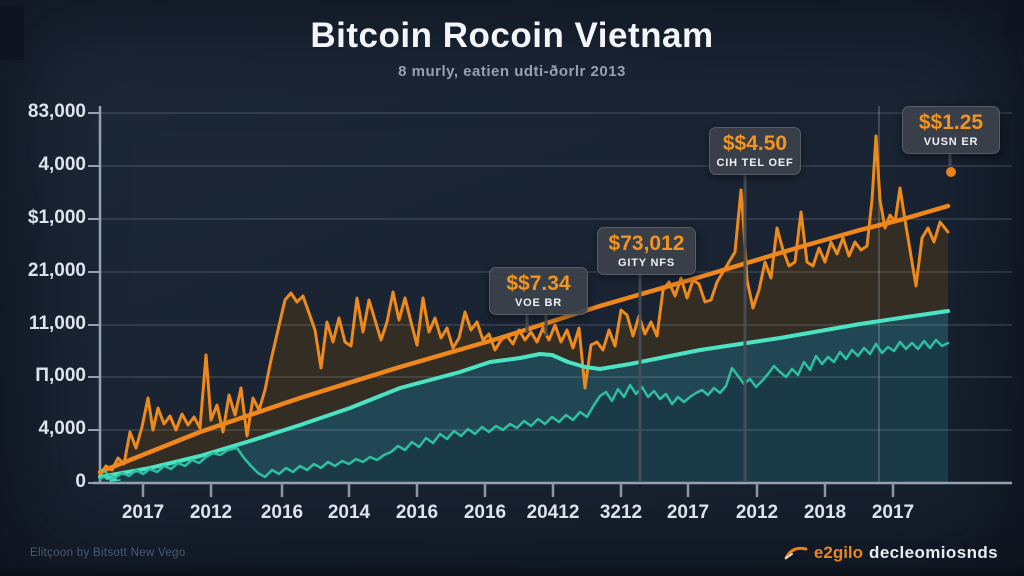  I want to click on y-axis-label: 21,000, so click(56, 270).